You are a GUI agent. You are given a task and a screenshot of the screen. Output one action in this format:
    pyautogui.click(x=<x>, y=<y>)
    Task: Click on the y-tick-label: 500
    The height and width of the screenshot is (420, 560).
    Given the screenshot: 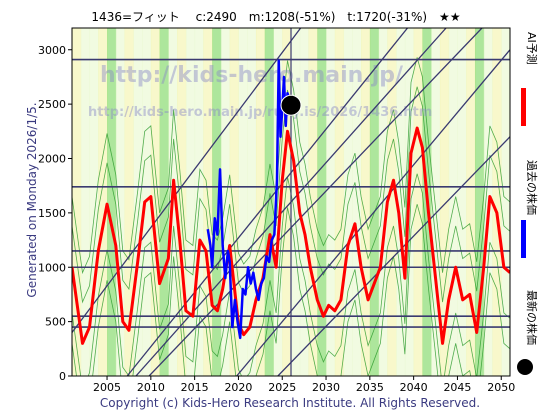 What is the action you would take?
    pyautogui.click(x=55, y=322)
    